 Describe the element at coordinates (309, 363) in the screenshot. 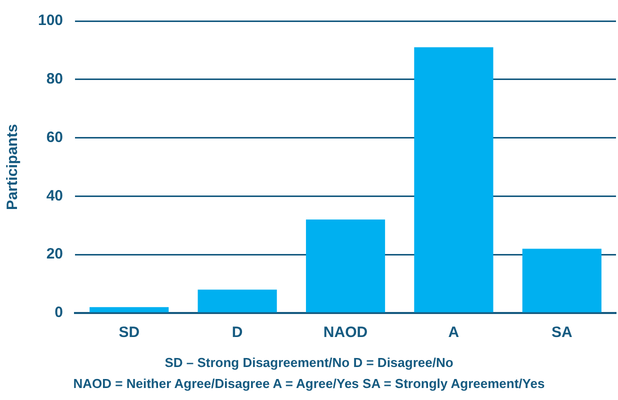

I see `text: SD – Strong Disagreement/No D = Disagree/No` at that location.